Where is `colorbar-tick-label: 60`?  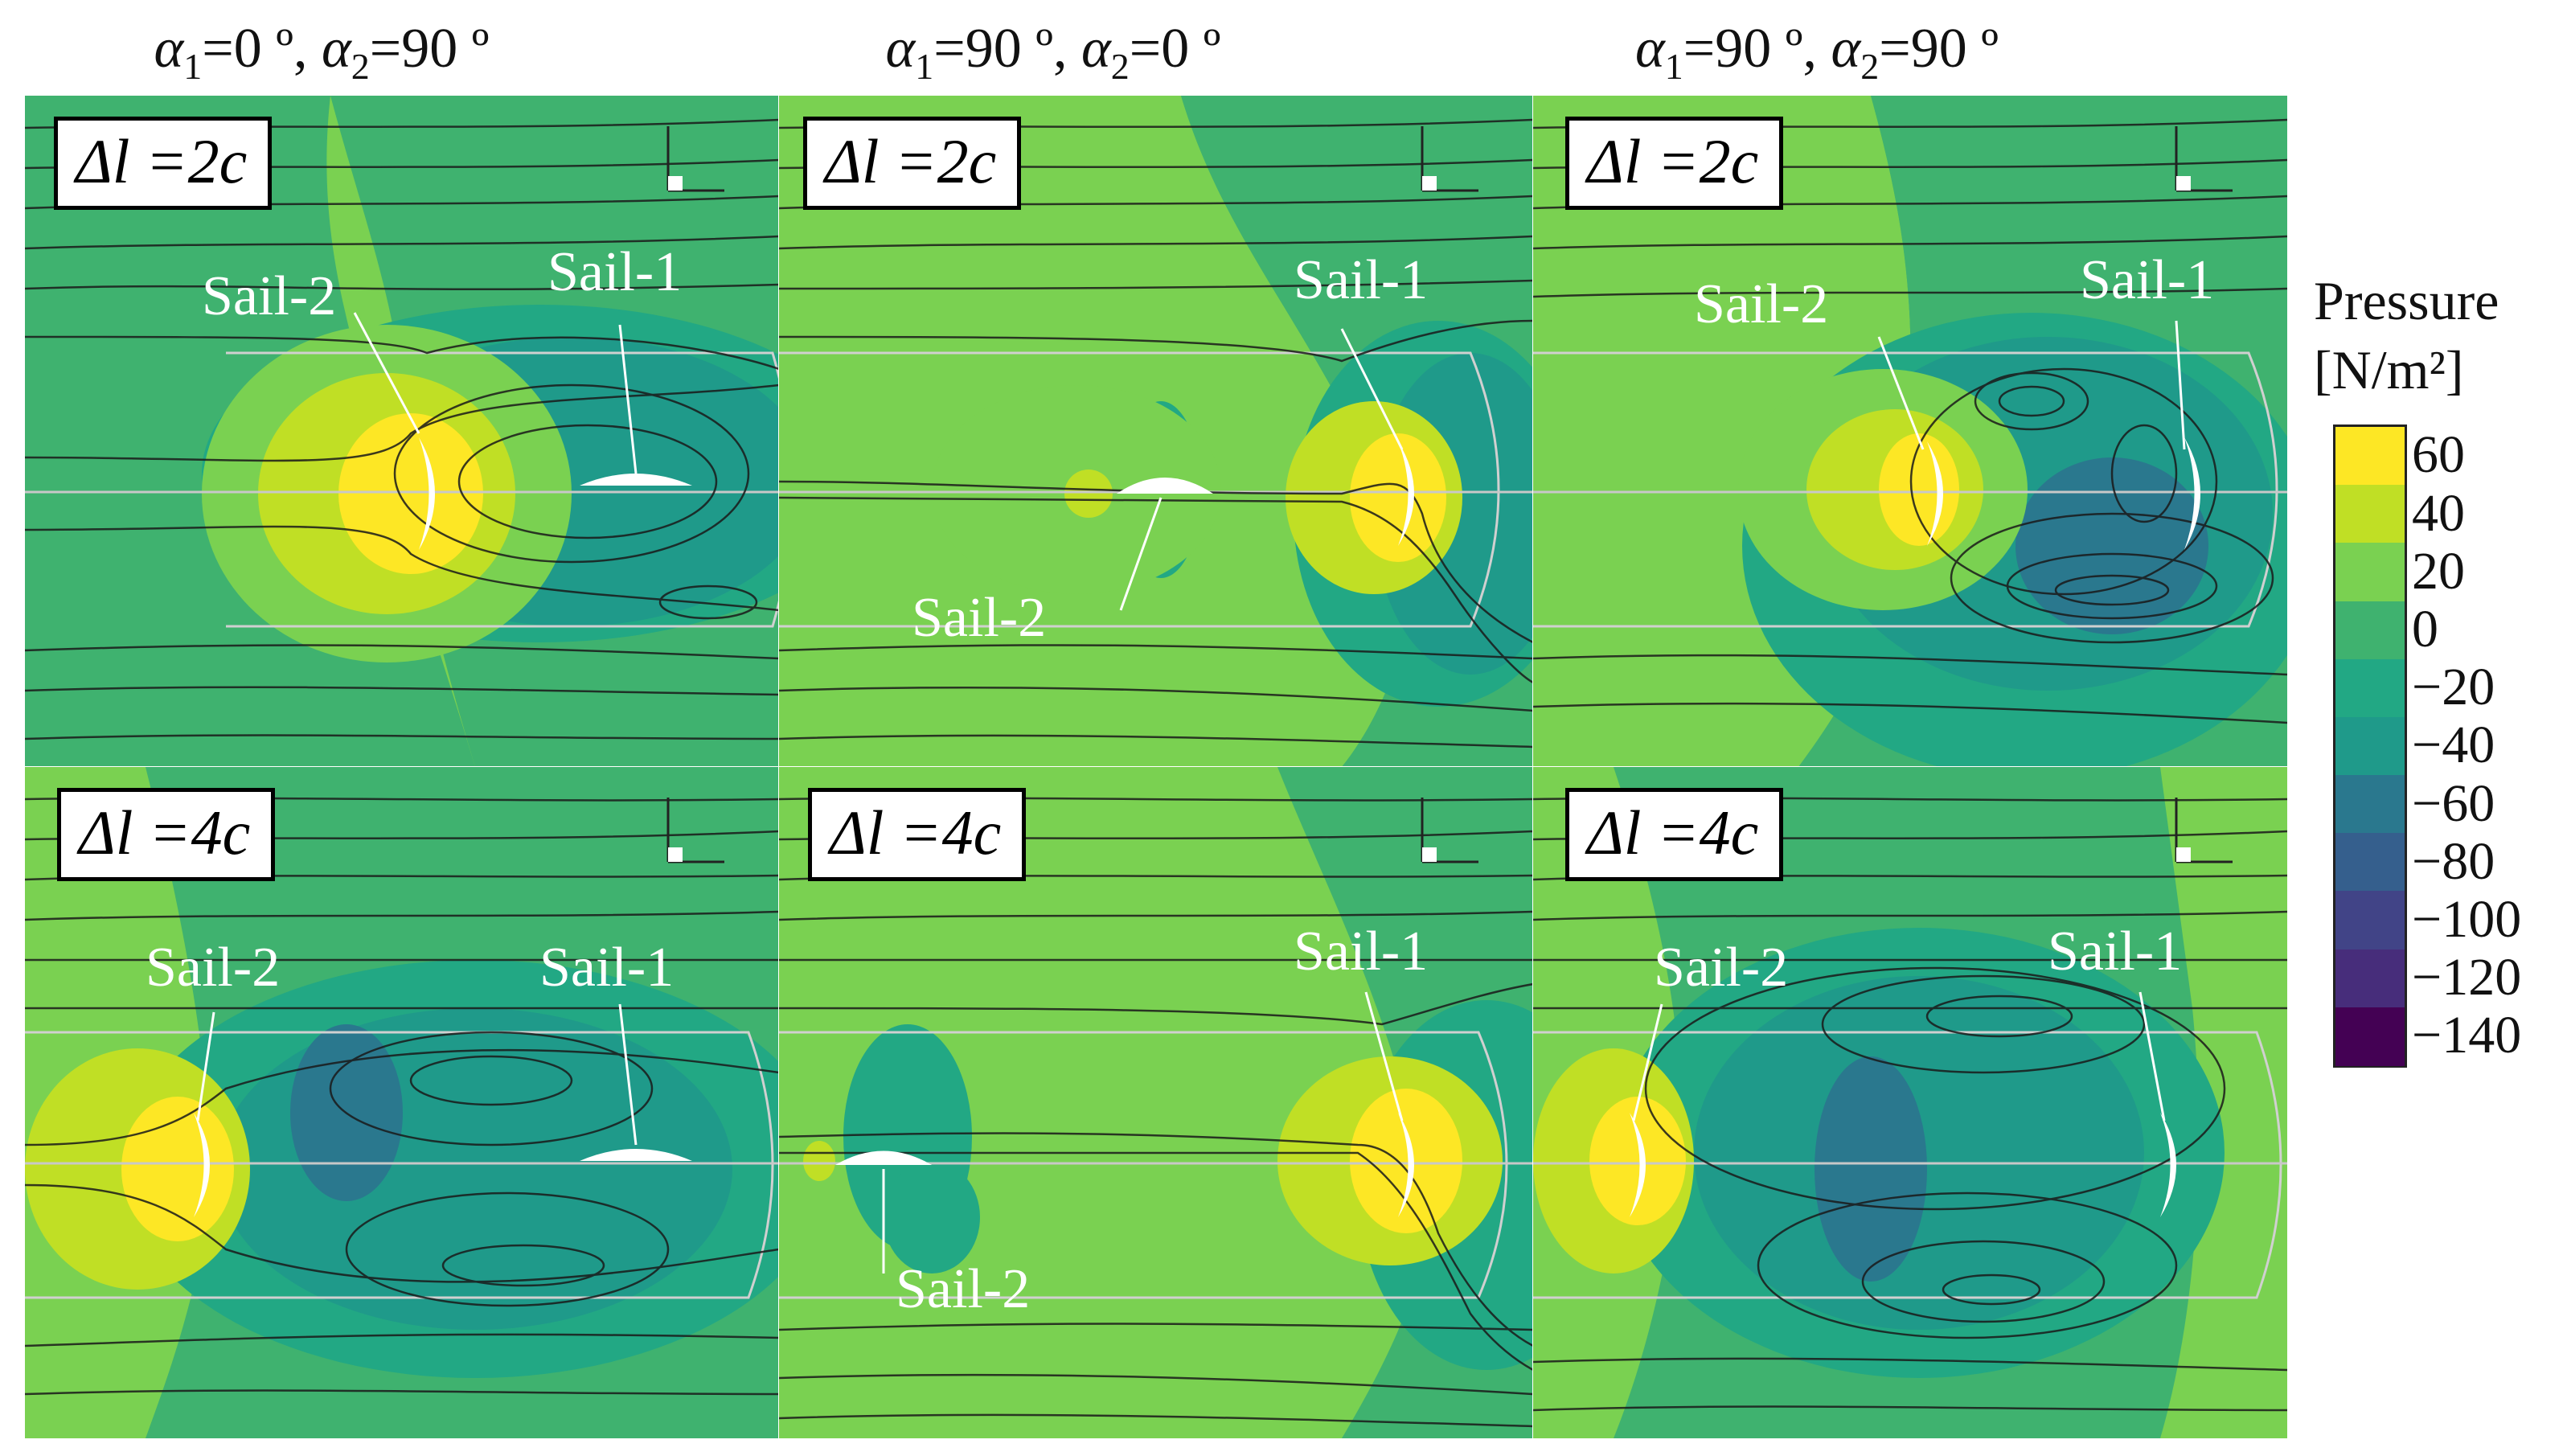
colorbar-tick-label: 60 is located at coordinates (2438, 455).